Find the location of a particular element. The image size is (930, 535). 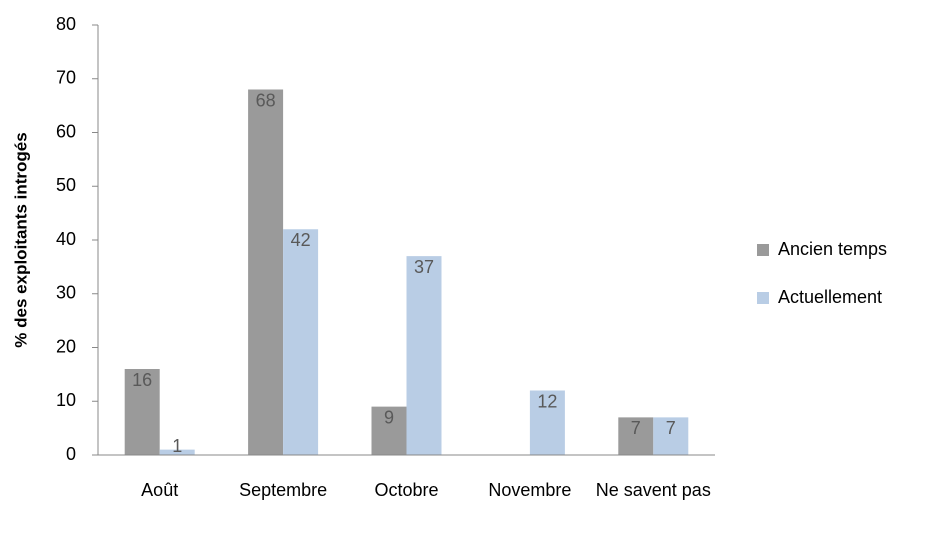

y-tick-label: 70 is located at coordinates (66, 78).